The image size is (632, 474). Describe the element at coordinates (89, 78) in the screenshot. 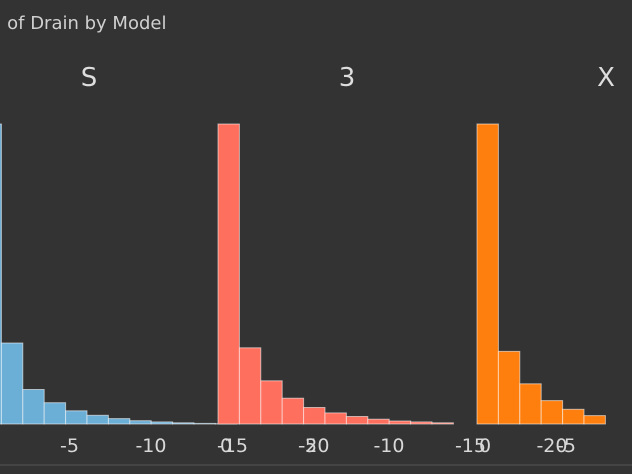

I see `panel-label: S` at that location.